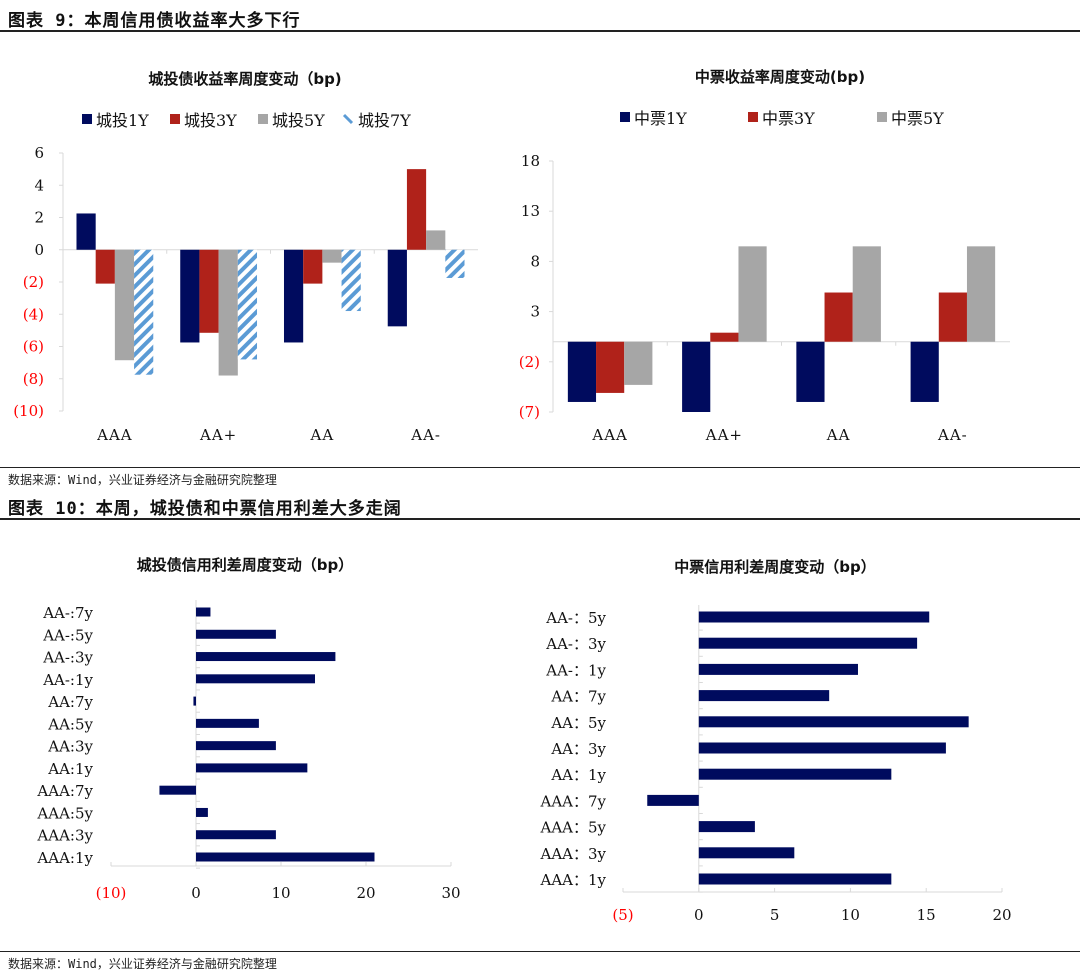 Image resolution: width=1080 pixels, height=972 pixels. Describe the element at coordinates (209, 291) in the screenshot. I see `bar-城投3Y-AA+` at that location.